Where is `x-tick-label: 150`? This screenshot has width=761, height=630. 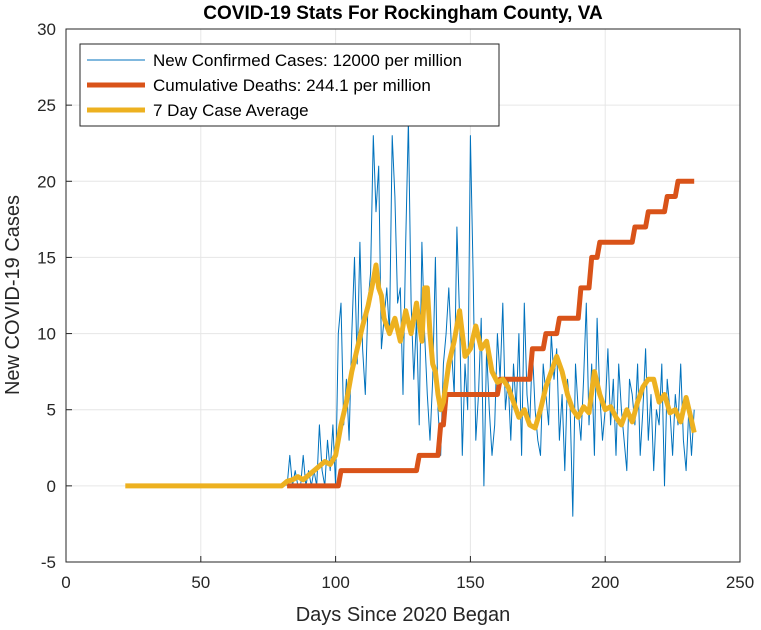
x-tick-label: 150 is located at coordinates (470, 582).